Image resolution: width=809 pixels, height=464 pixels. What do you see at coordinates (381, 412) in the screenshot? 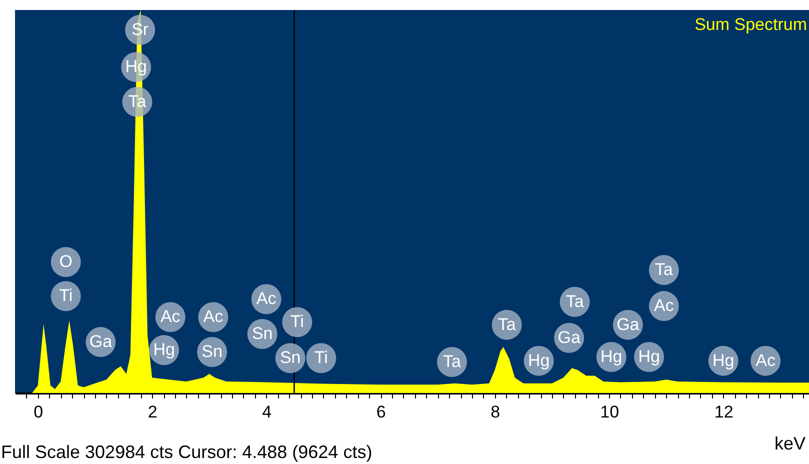
I see `x-tick-label: 6` at bounding box center [381, 412].